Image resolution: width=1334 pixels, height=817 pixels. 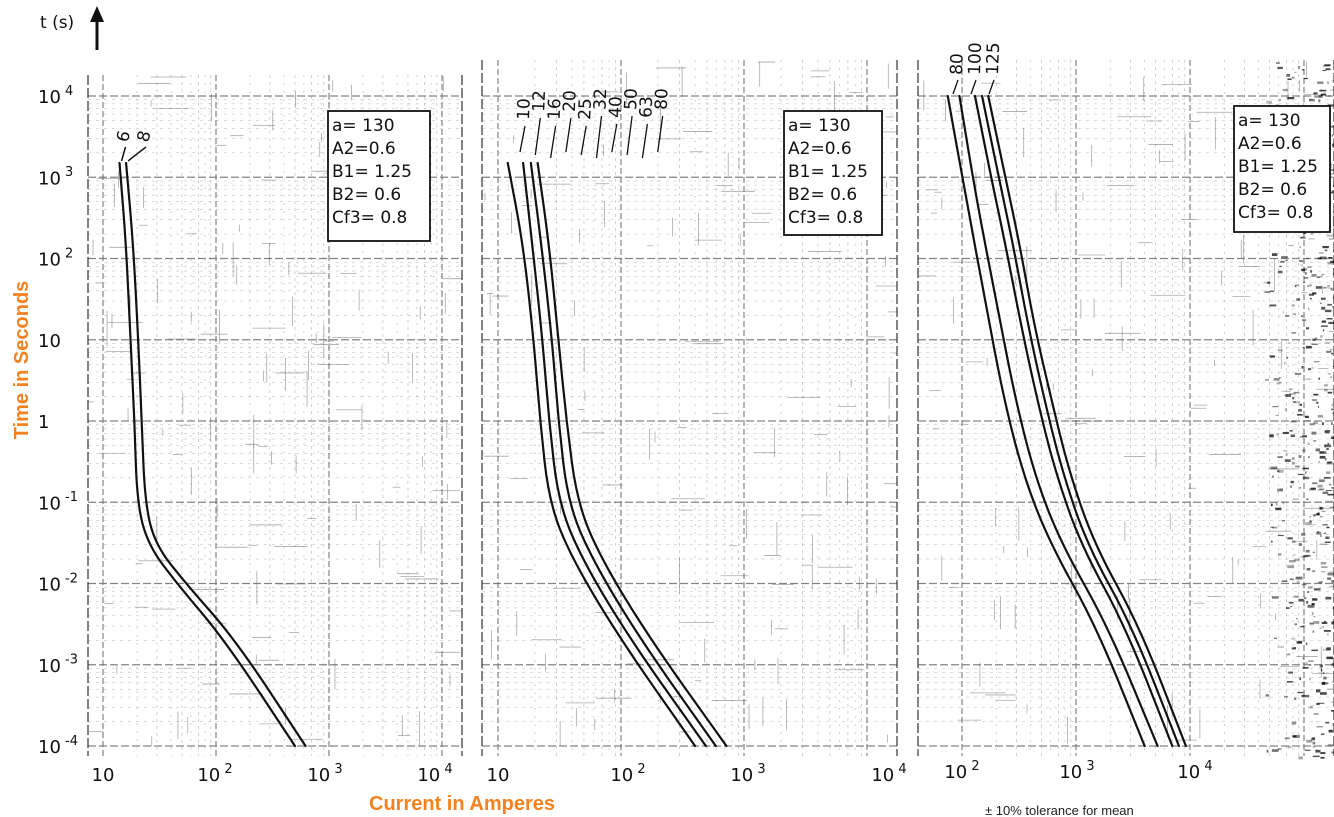 I want to click on y-tick-label: 10 -4, so click(x=58, y=746).